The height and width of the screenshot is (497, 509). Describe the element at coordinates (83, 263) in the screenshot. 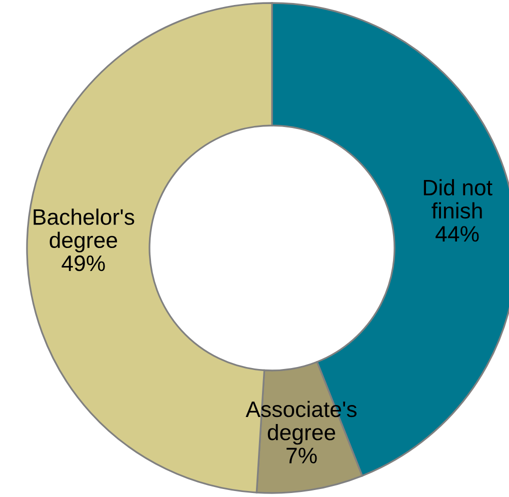

I see `data-label: 49%` at that location.